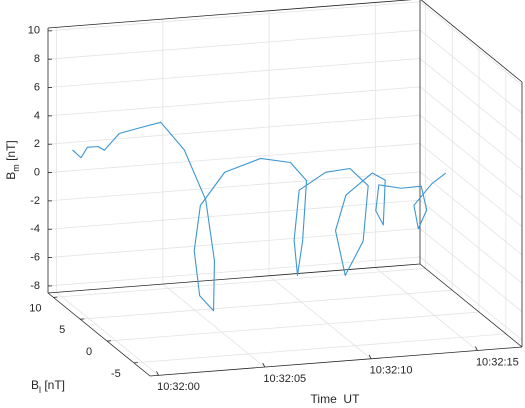 The width and height of the screenshot is (525, 408). What do you see at coordinates (62, 330) in the screenshot?
I see `y-tick-label: 5` at bounding box center [62, 330].